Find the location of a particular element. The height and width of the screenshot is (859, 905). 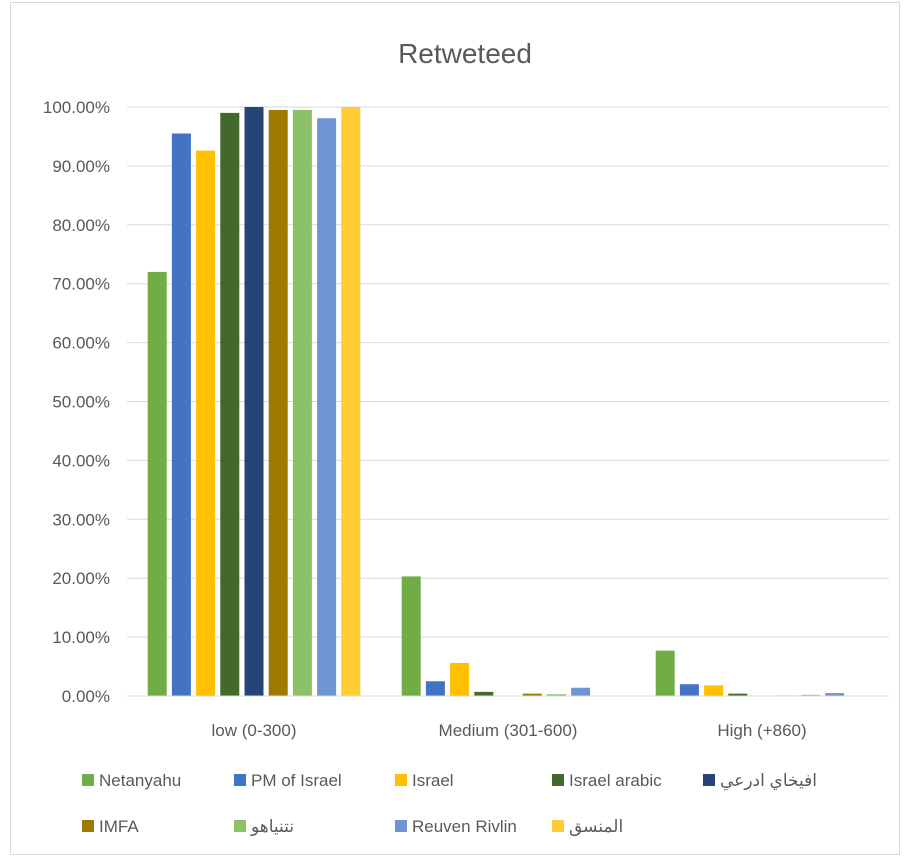

y-tick-label: 60.00% is located at coordinates (81, 343).